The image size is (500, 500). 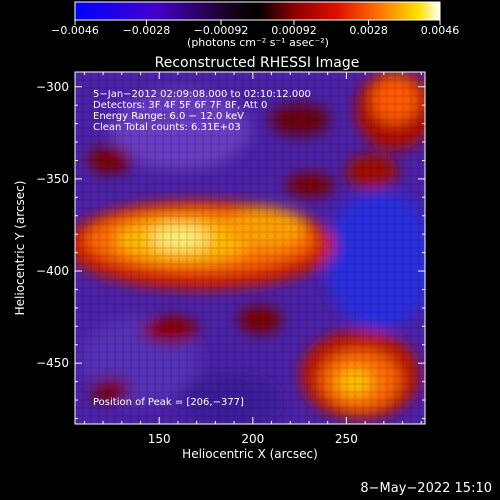 What do you see at coordinates (368, 30) in the screenshot?
I see `colorbar-tick-label: 0.0028` at bounding box center [368, 30].